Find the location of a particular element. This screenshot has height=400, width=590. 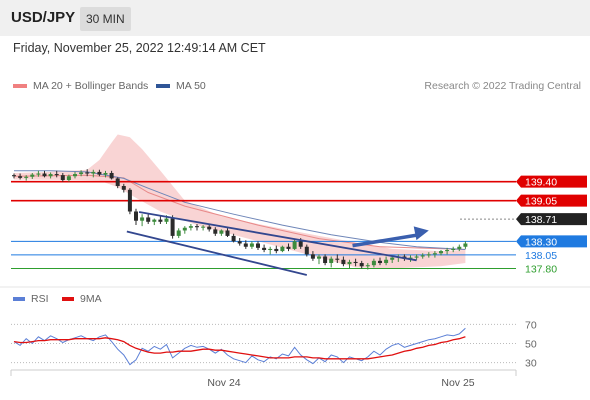

legend-ma-bollinger: MA 20 + Bollinger Bands is located at coordinates (80, 86).